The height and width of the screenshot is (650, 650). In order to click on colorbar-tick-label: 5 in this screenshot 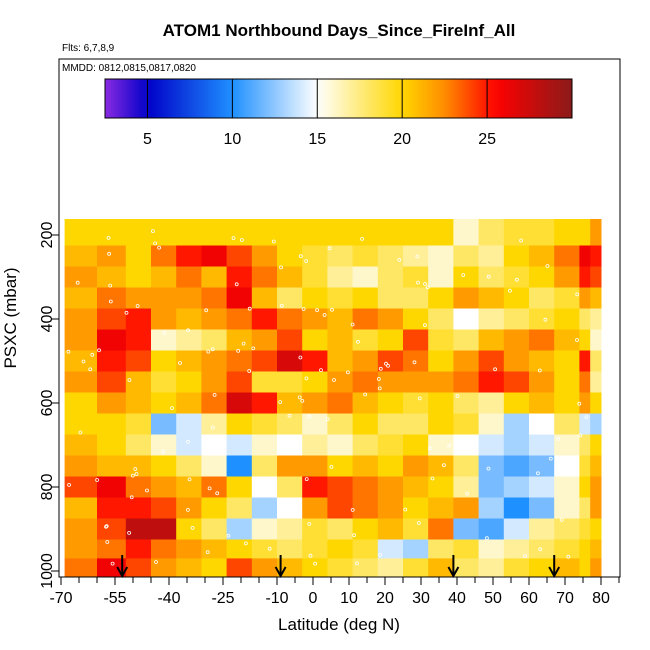, I will do `click(147, 139)`.